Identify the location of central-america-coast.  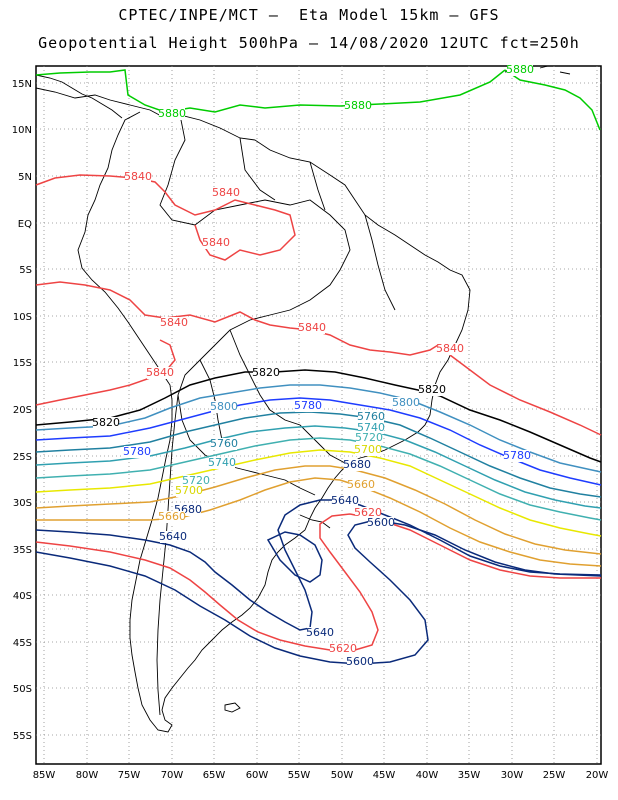
(79, 96).